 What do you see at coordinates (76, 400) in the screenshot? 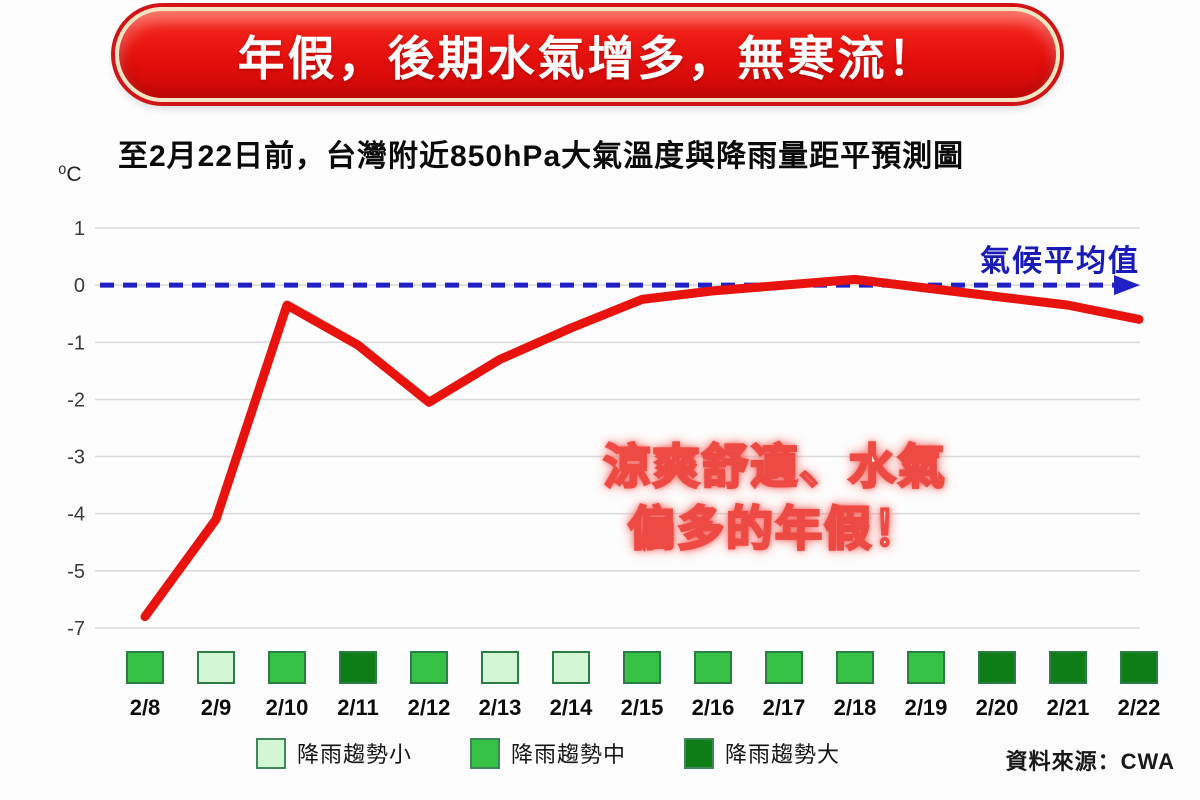
I see `y-tick-label: -2` at bounding box center [76, 400].